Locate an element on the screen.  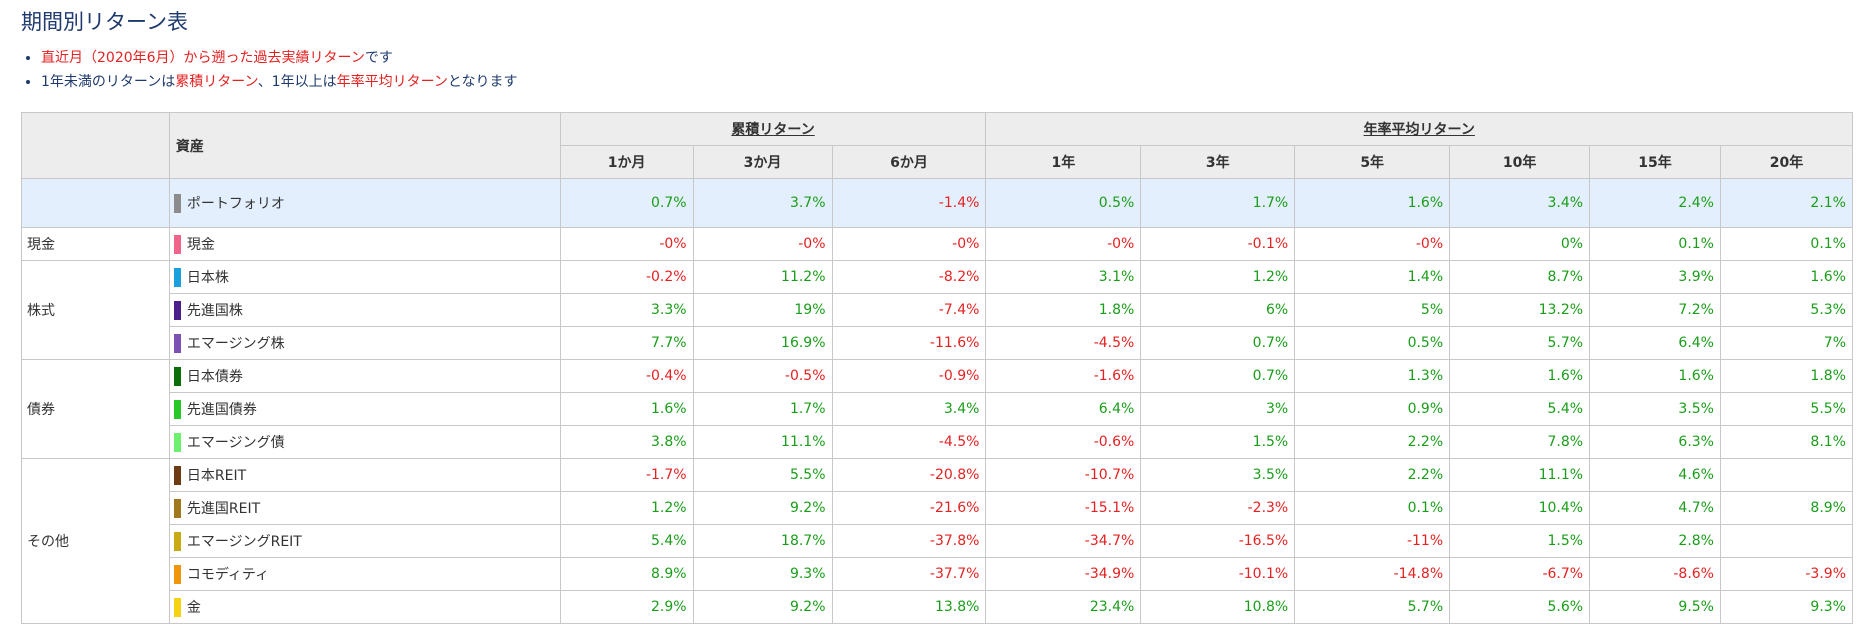
return-value: 9.3% is located at coordinates (762, 574).